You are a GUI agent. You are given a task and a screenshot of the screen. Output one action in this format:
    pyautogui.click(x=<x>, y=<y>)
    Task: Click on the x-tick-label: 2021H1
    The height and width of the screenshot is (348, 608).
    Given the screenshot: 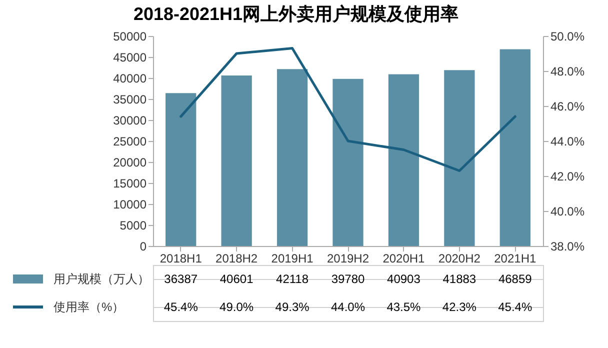 What is the action you would take?
    pyautogui.click(x=515, y=259)
    